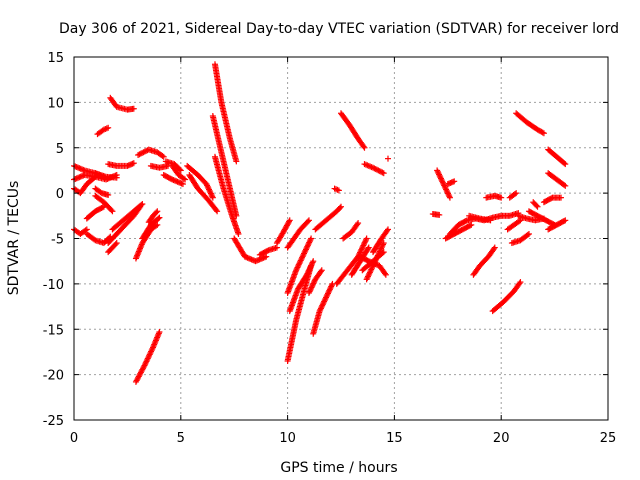 The image size is (640, 480). What do you see at coordinates (338, 468) in the screenshot?
I see `x-axis-label: GPS time / hours` at bounding box center [338, 468].